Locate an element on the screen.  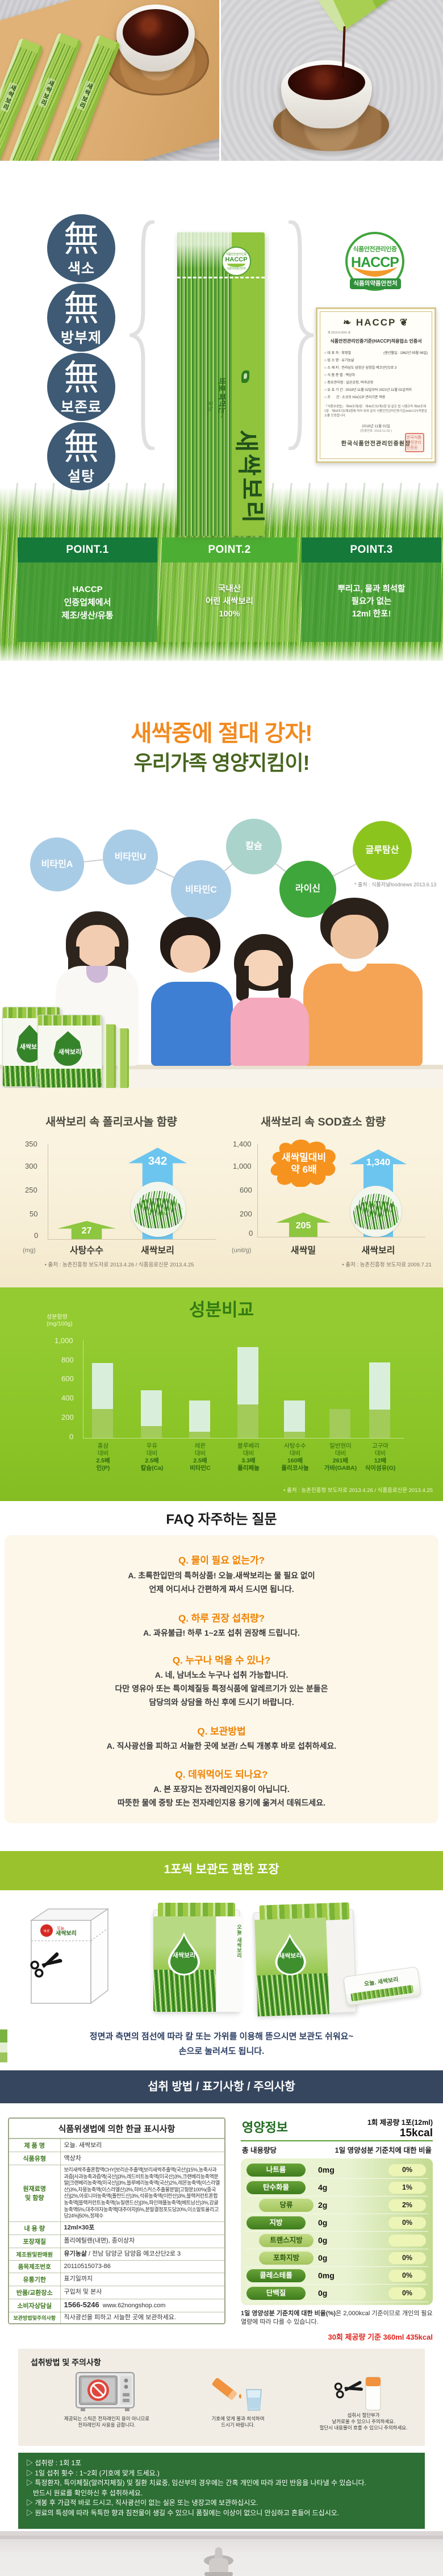
svg-text: 오늘. is located at coordinates (61, 1928).